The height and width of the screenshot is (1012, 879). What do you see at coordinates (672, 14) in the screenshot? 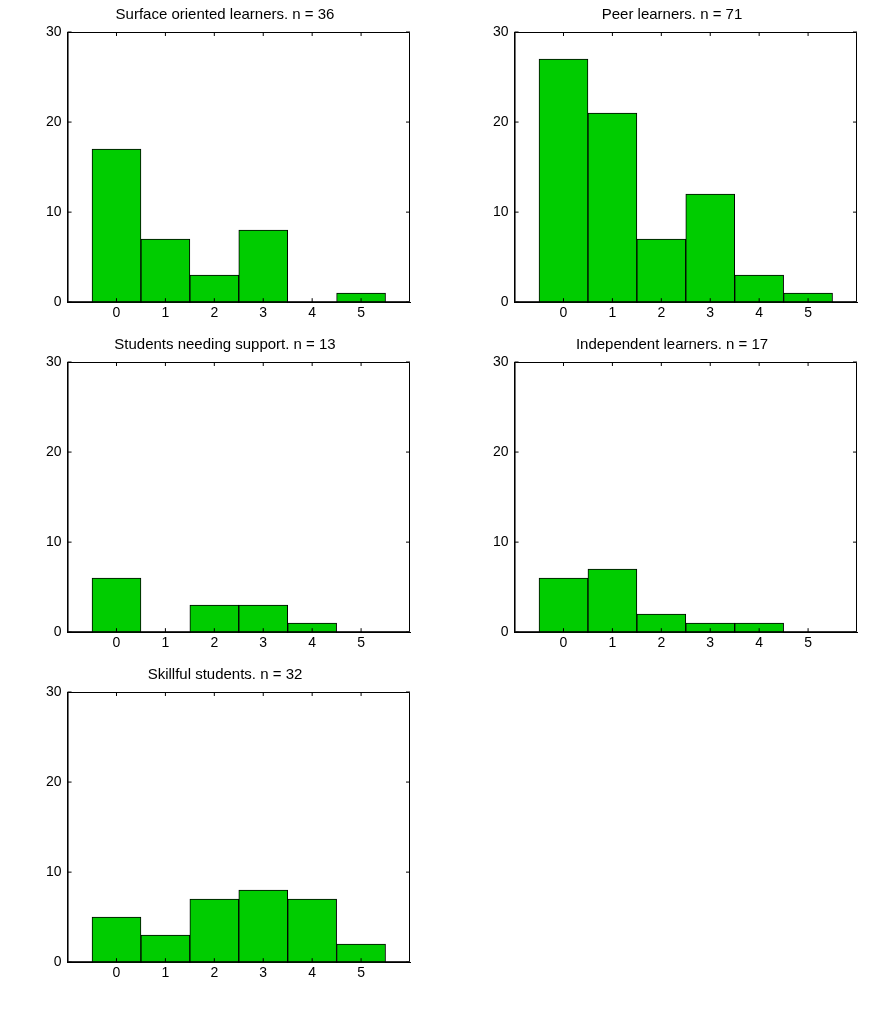
I see `chart-title: Peer learners. n = 71` at bounding box center [672, 14].